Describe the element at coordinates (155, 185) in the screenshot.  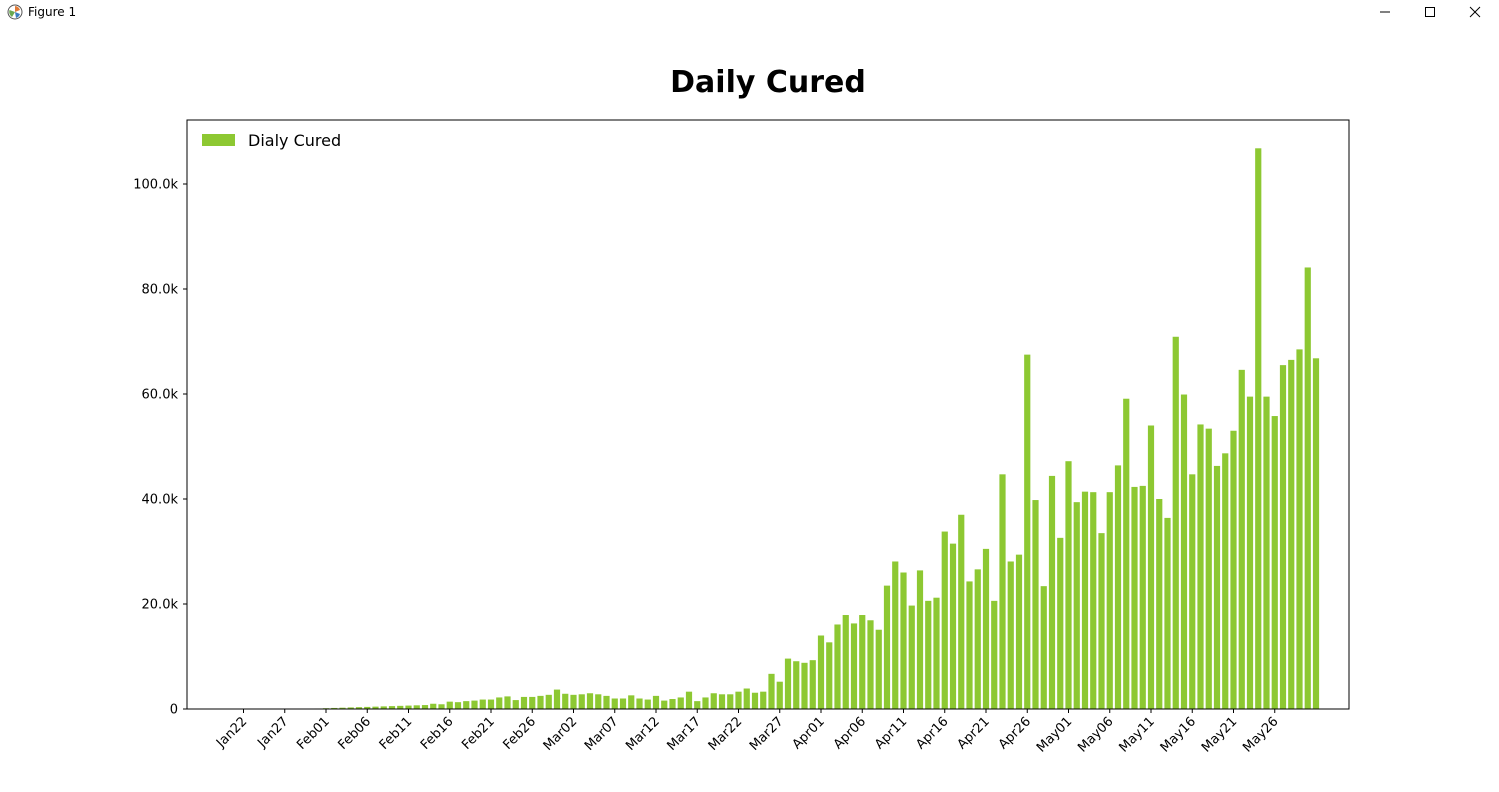
I see `y-tick-label: 100.0k` at that location.